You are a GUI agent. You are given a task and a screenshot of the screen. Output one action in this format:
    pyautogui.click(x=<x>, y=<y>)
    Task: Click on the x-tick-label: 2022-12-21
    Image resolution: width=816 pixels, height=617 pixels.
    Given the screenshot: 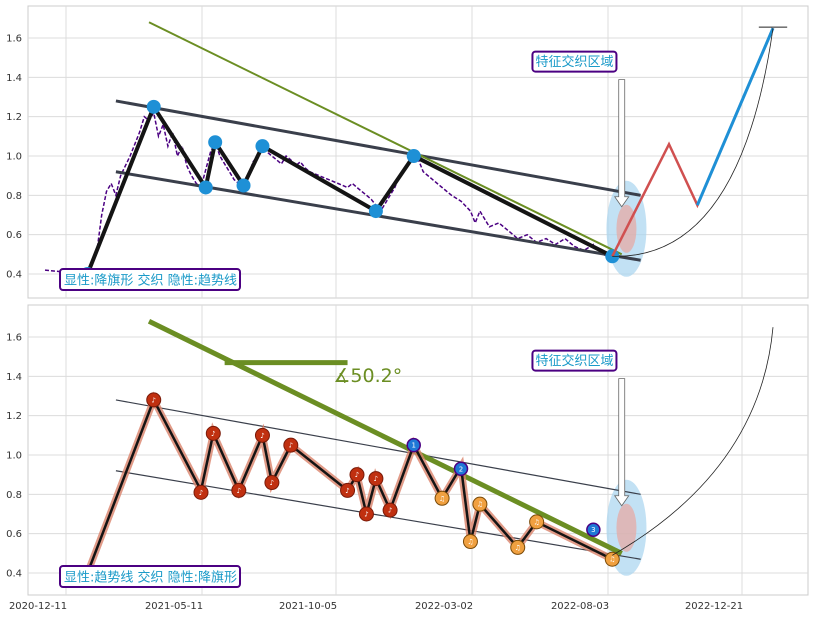 What is the action you would take?
    pyautogui.click(x=714, y=606)
    